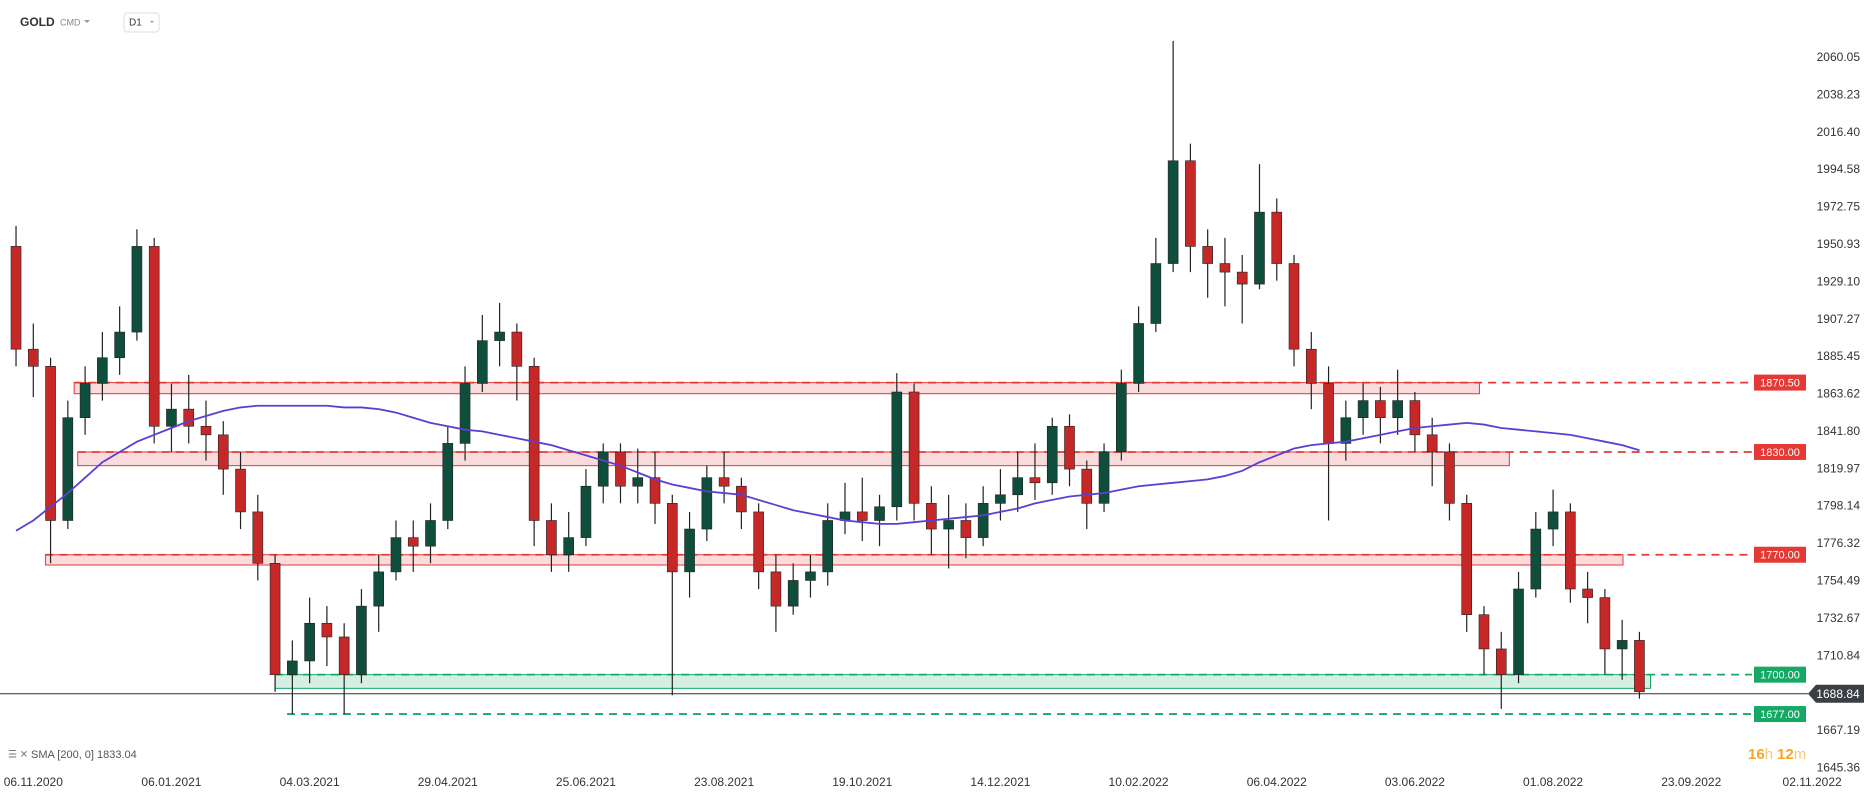 The width and height of the screenshot is (1866, 795). I want to click on market: CMD, so click(70, 22).